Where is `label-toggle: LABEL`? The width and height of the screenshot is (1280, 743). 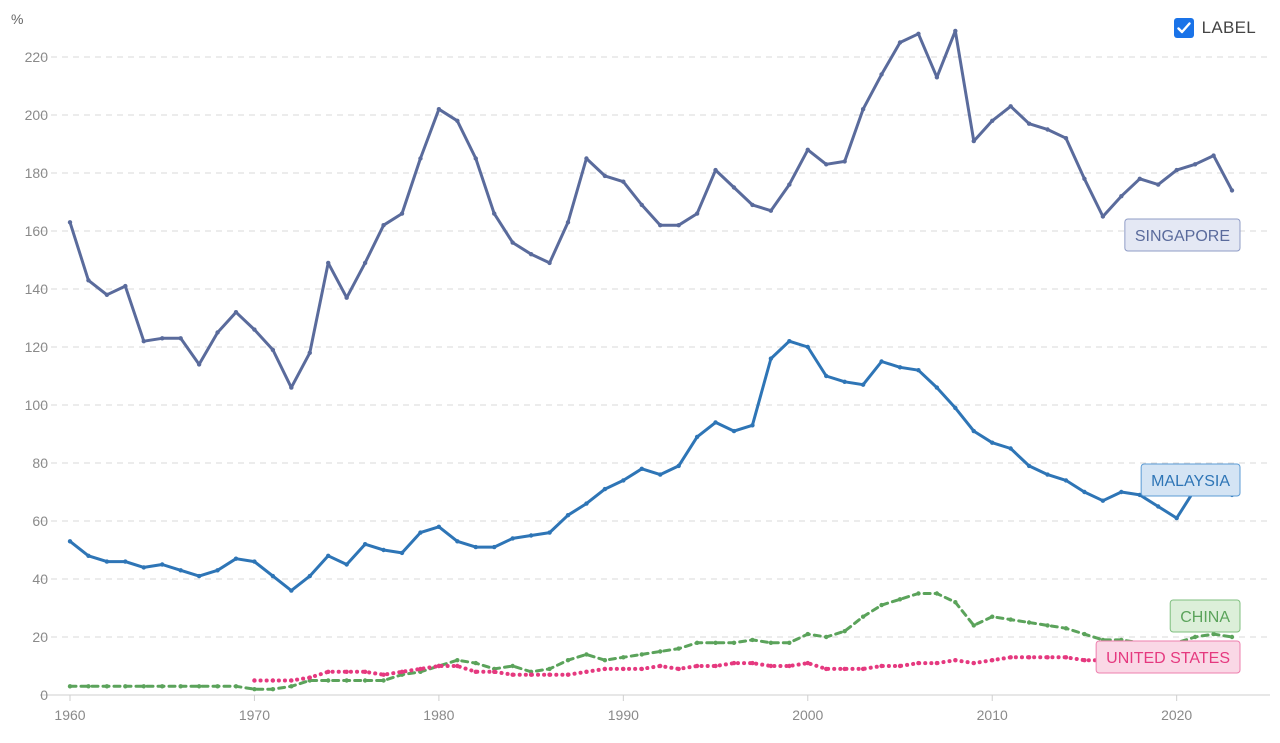 label-toggle: LABEL is located at coordinates (1214, 28).